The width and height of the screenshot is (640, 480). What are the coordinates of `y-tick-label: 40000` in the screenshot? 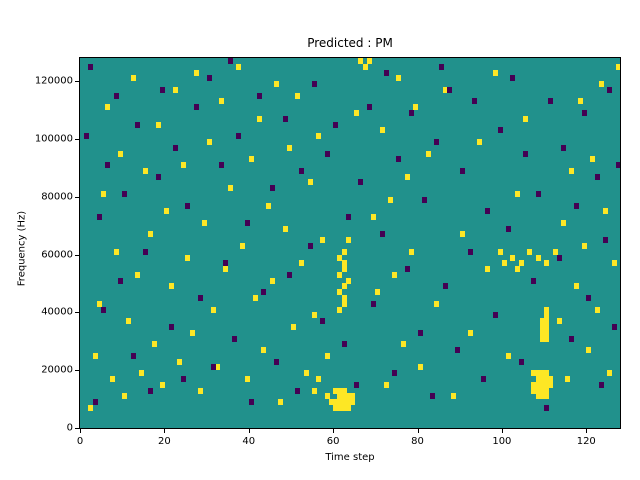 It's located at (57, 312).